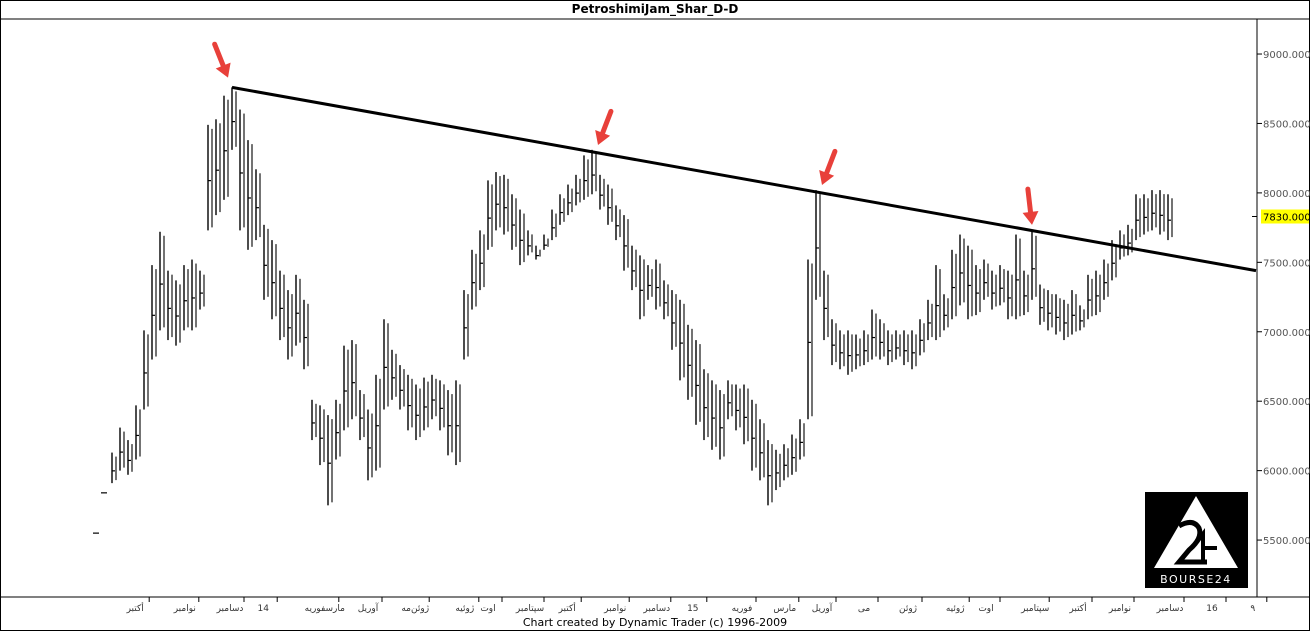 Image resolution: width=1310 pixels, height=631 pixels. I want to click on y-tick-label: 7500.0000, so click(1286, 263).